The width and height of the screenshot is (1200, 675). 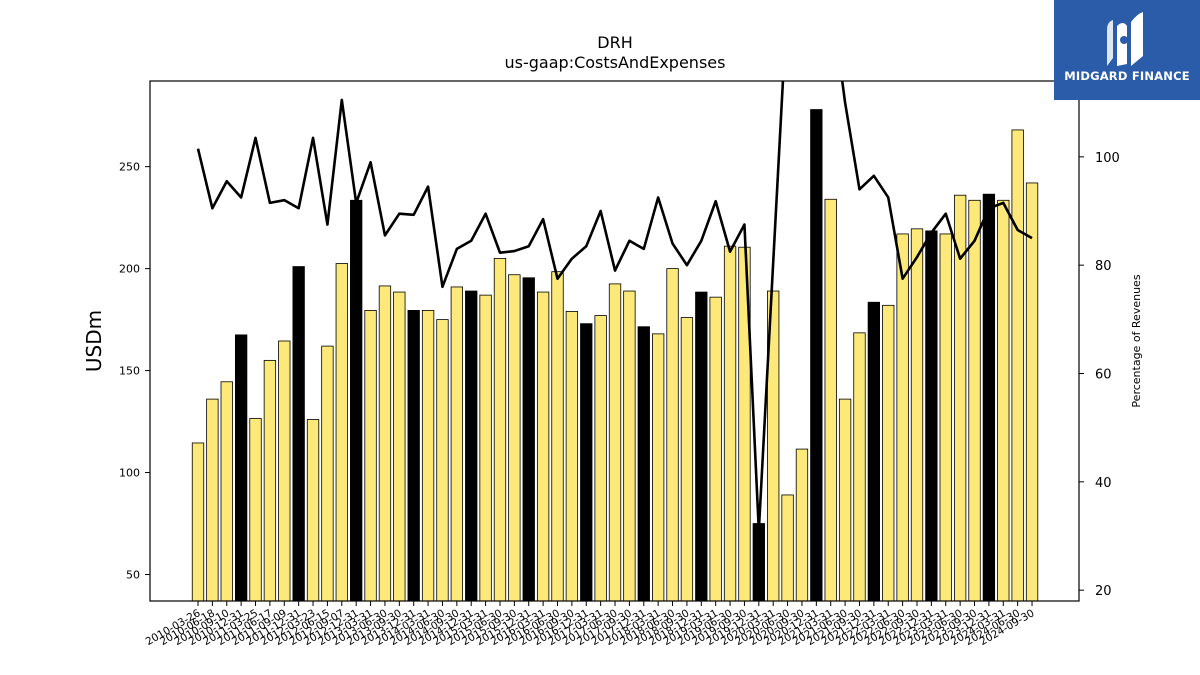 What do you see at coordinates (1107, 158) in the screenshot?
I see `y2-tick-label: 100` at bounding box center [1107, 158].